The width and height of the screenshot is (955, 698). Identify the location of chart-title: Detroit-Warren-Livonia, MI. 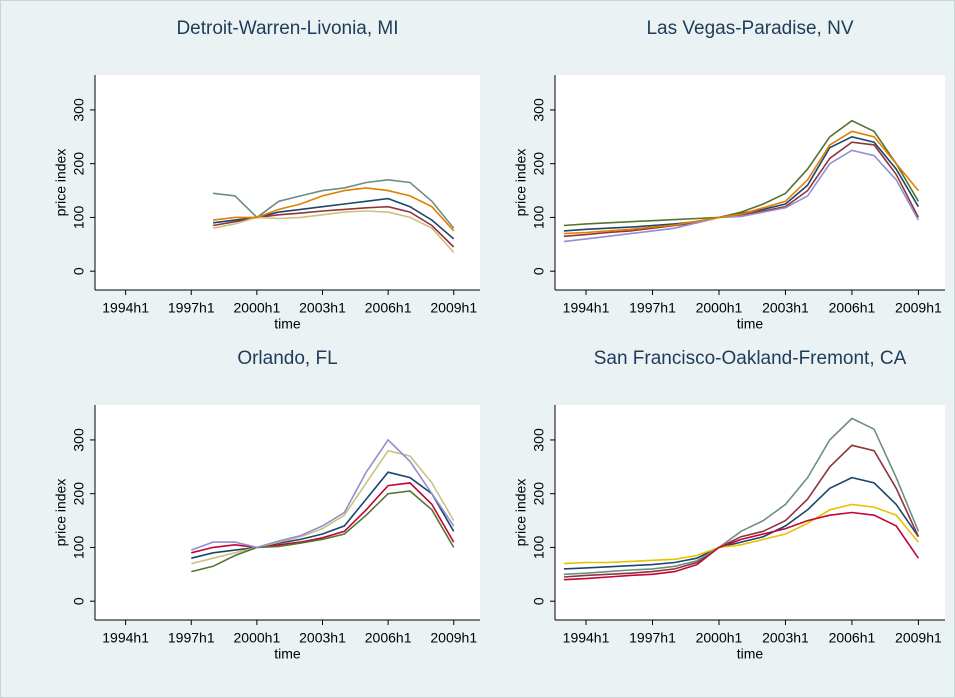
(287, 28).